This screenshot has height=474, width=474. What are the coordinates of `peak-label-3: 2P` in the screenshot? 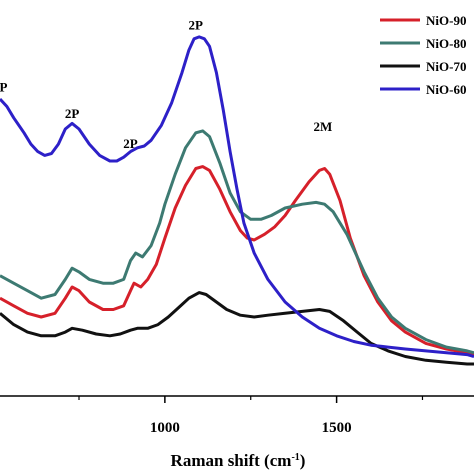 It's located at (196, 24).